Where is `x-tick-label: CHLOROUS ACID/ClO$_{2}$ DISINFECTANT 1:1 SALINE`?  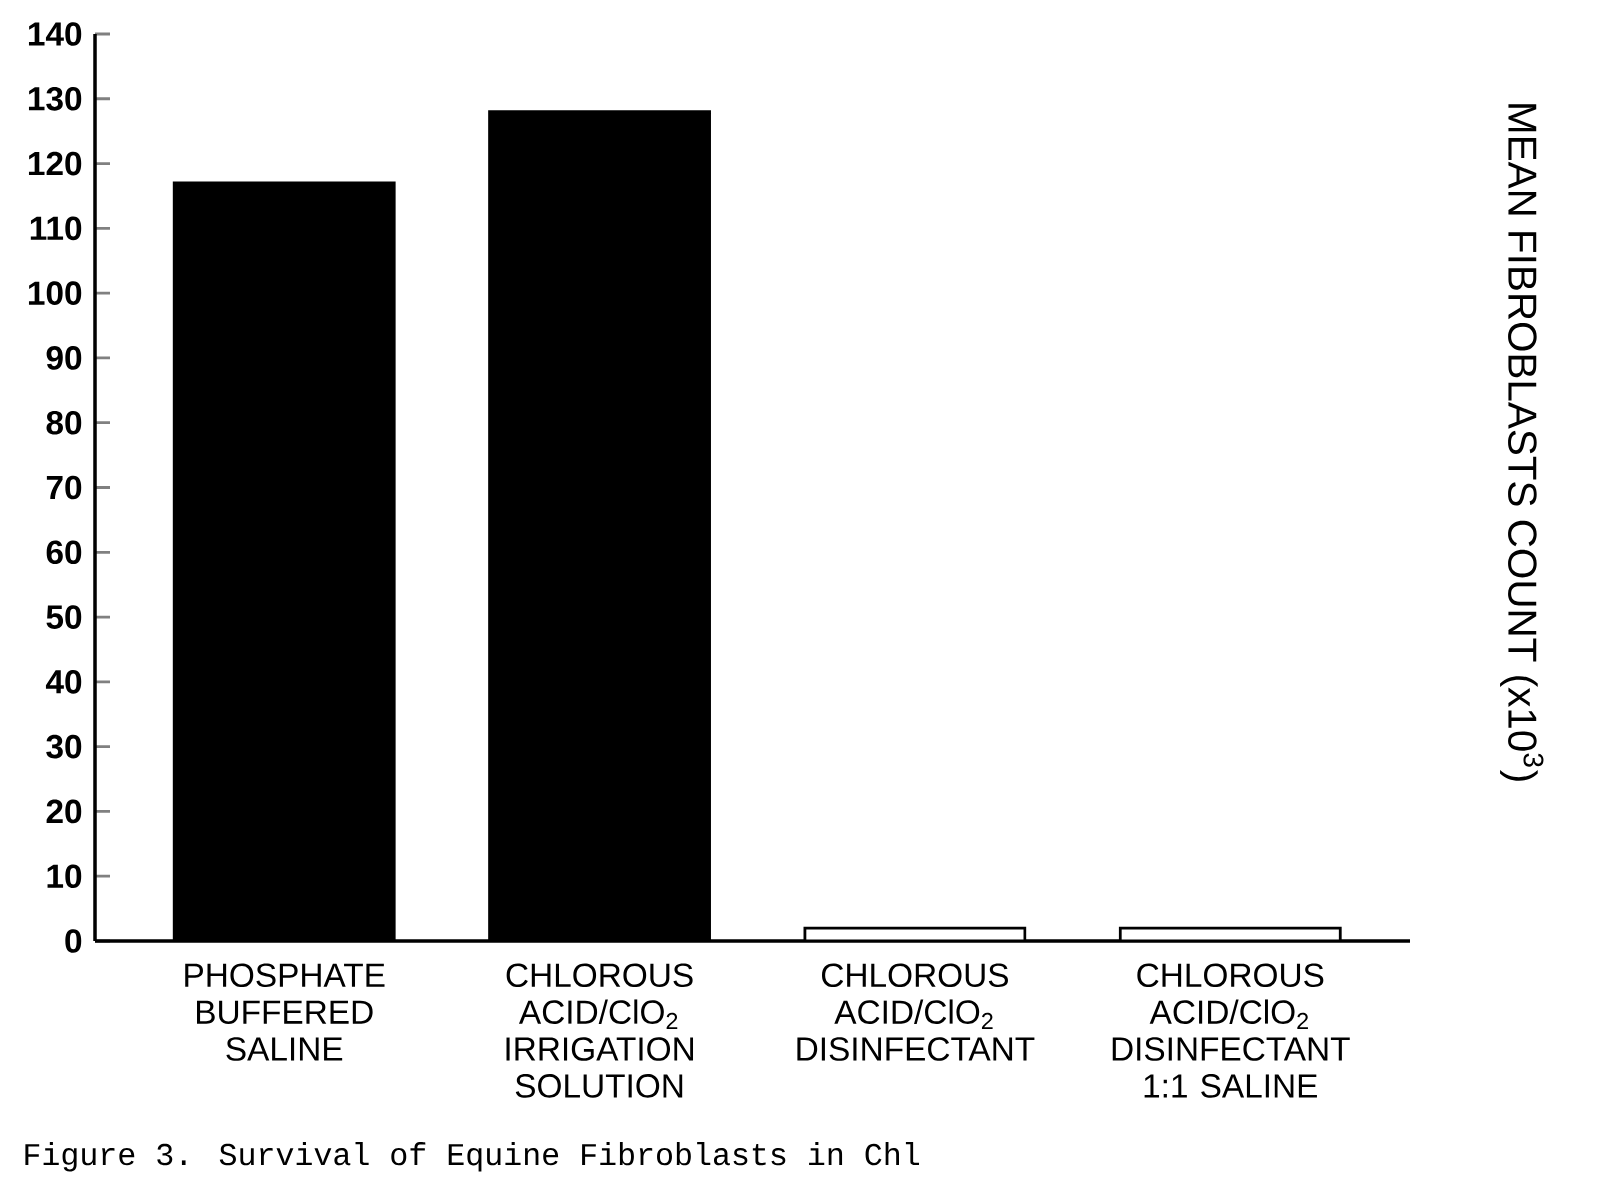
x-tick-label: CHLOROUS ACID/ClO$_{2}$ DISINFECTANT 1:1 SALINE is located at coordinates (1231, 1030).